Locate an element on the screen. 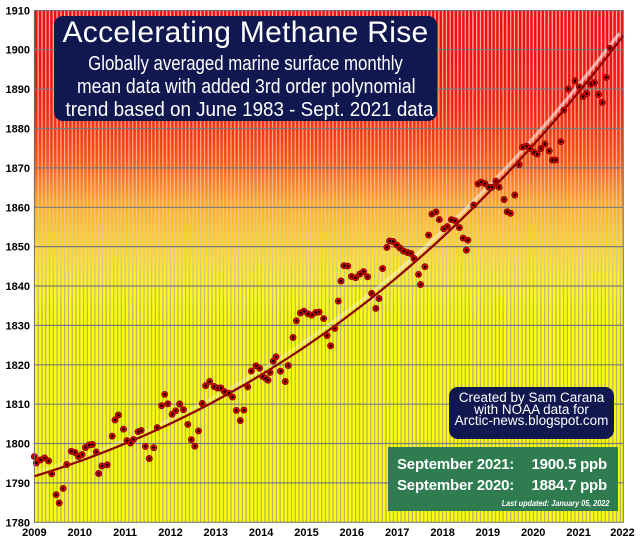 This screenshot has width=640, height=543. svg-text: 2020 is located at coordinates (533, 533).